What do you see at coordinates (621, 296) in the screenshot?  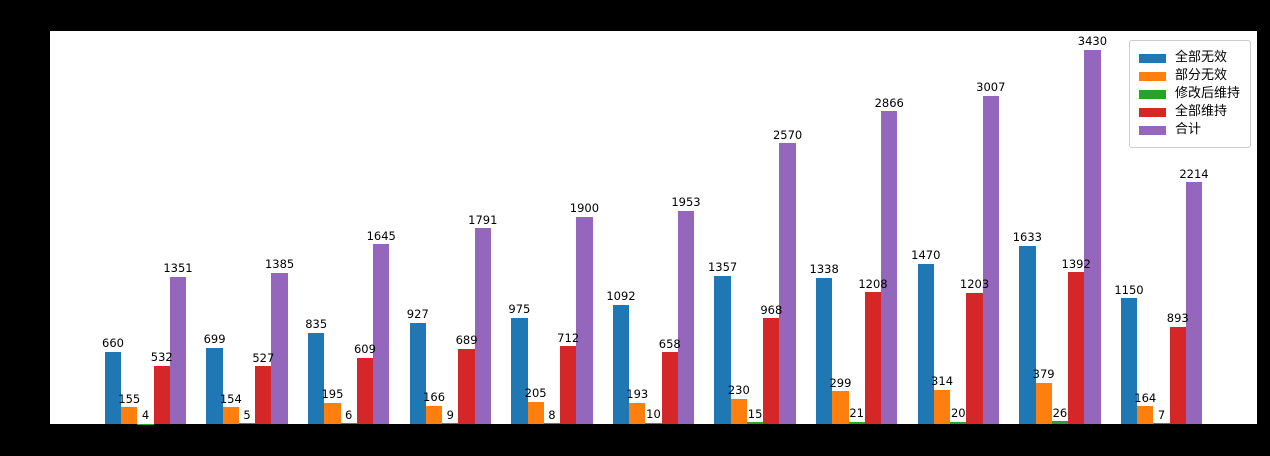 I see `bar-value-label: 1092` at bounding box center [621, 296].